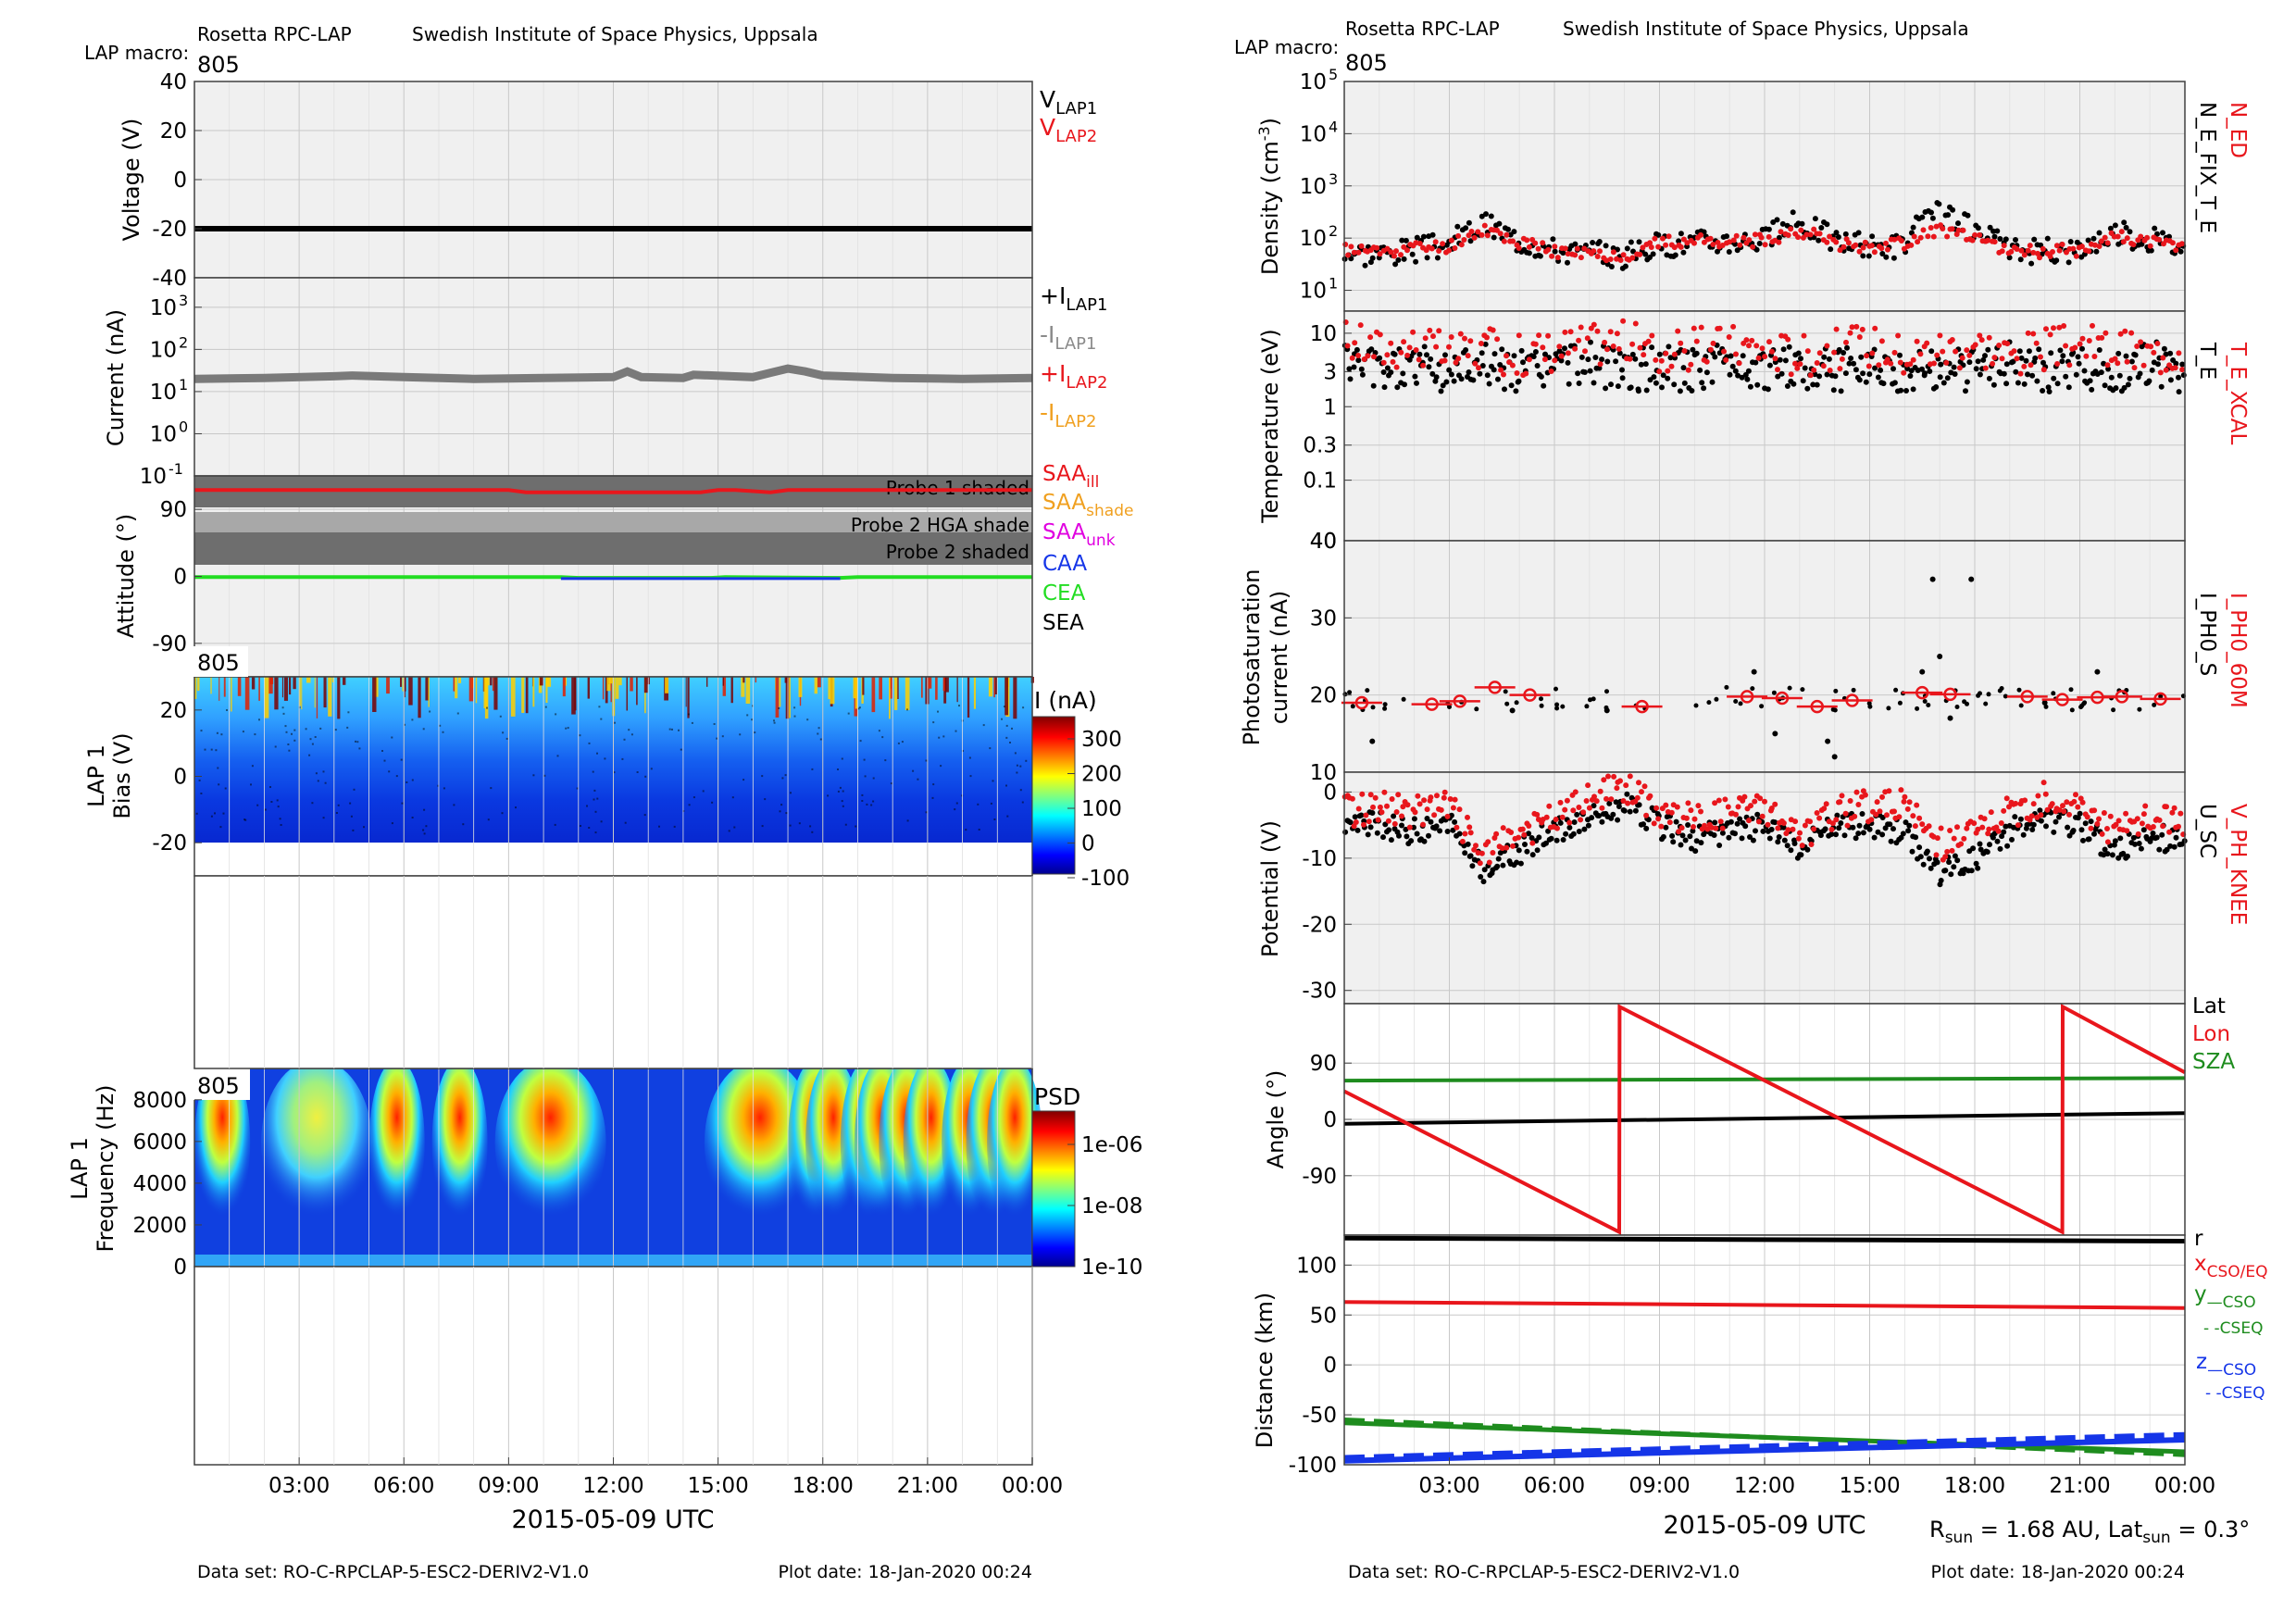  I want to click on current-legend-plus-ilap1: +ILAP1, so click(1073, 298).